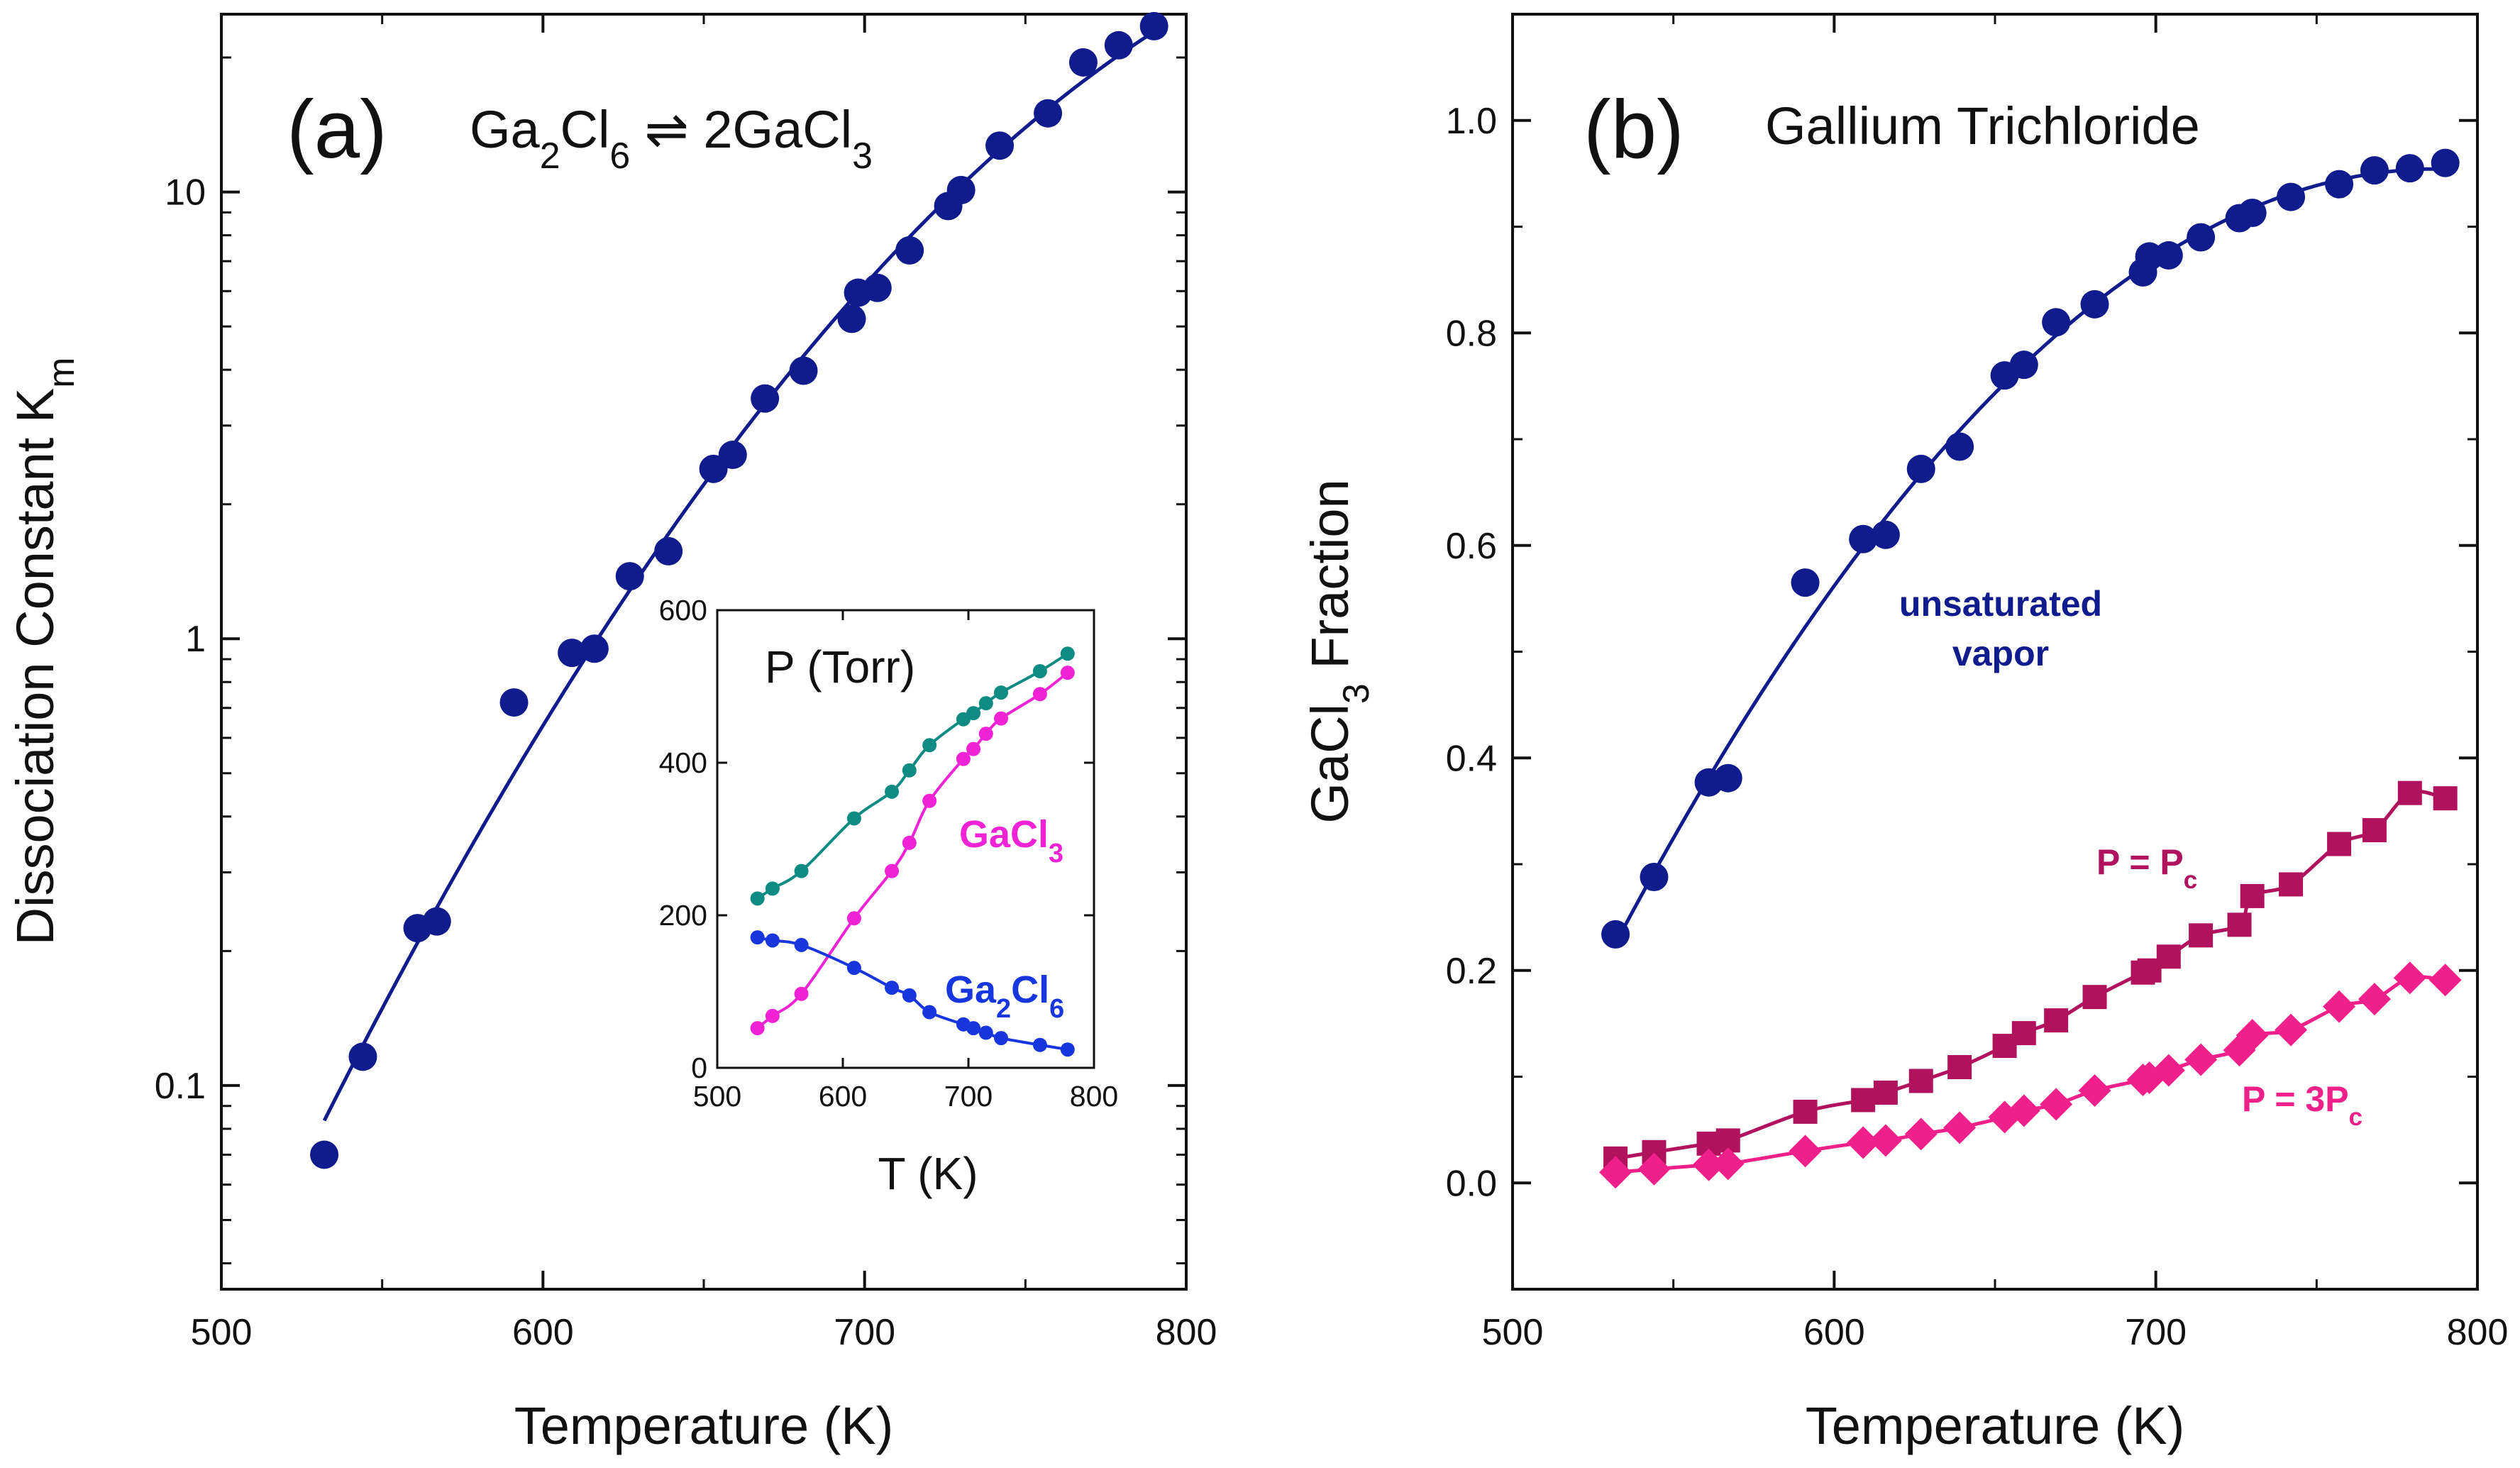 This screenshot has height=1468, width=2520. I want to click on inset-tick-labels: 500 600 700 800 0 200 400 600, so click(889, 853).